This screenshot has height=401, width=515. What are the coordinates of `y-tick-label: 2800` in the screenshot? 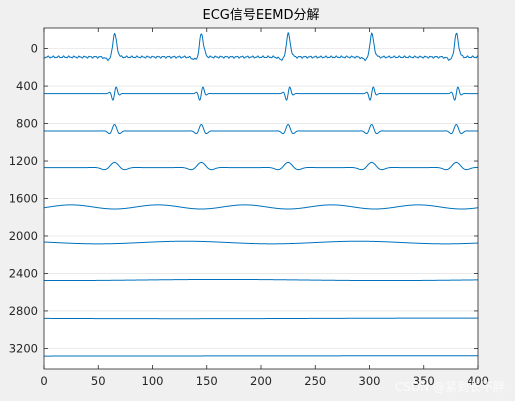 It's located at (23, 311).